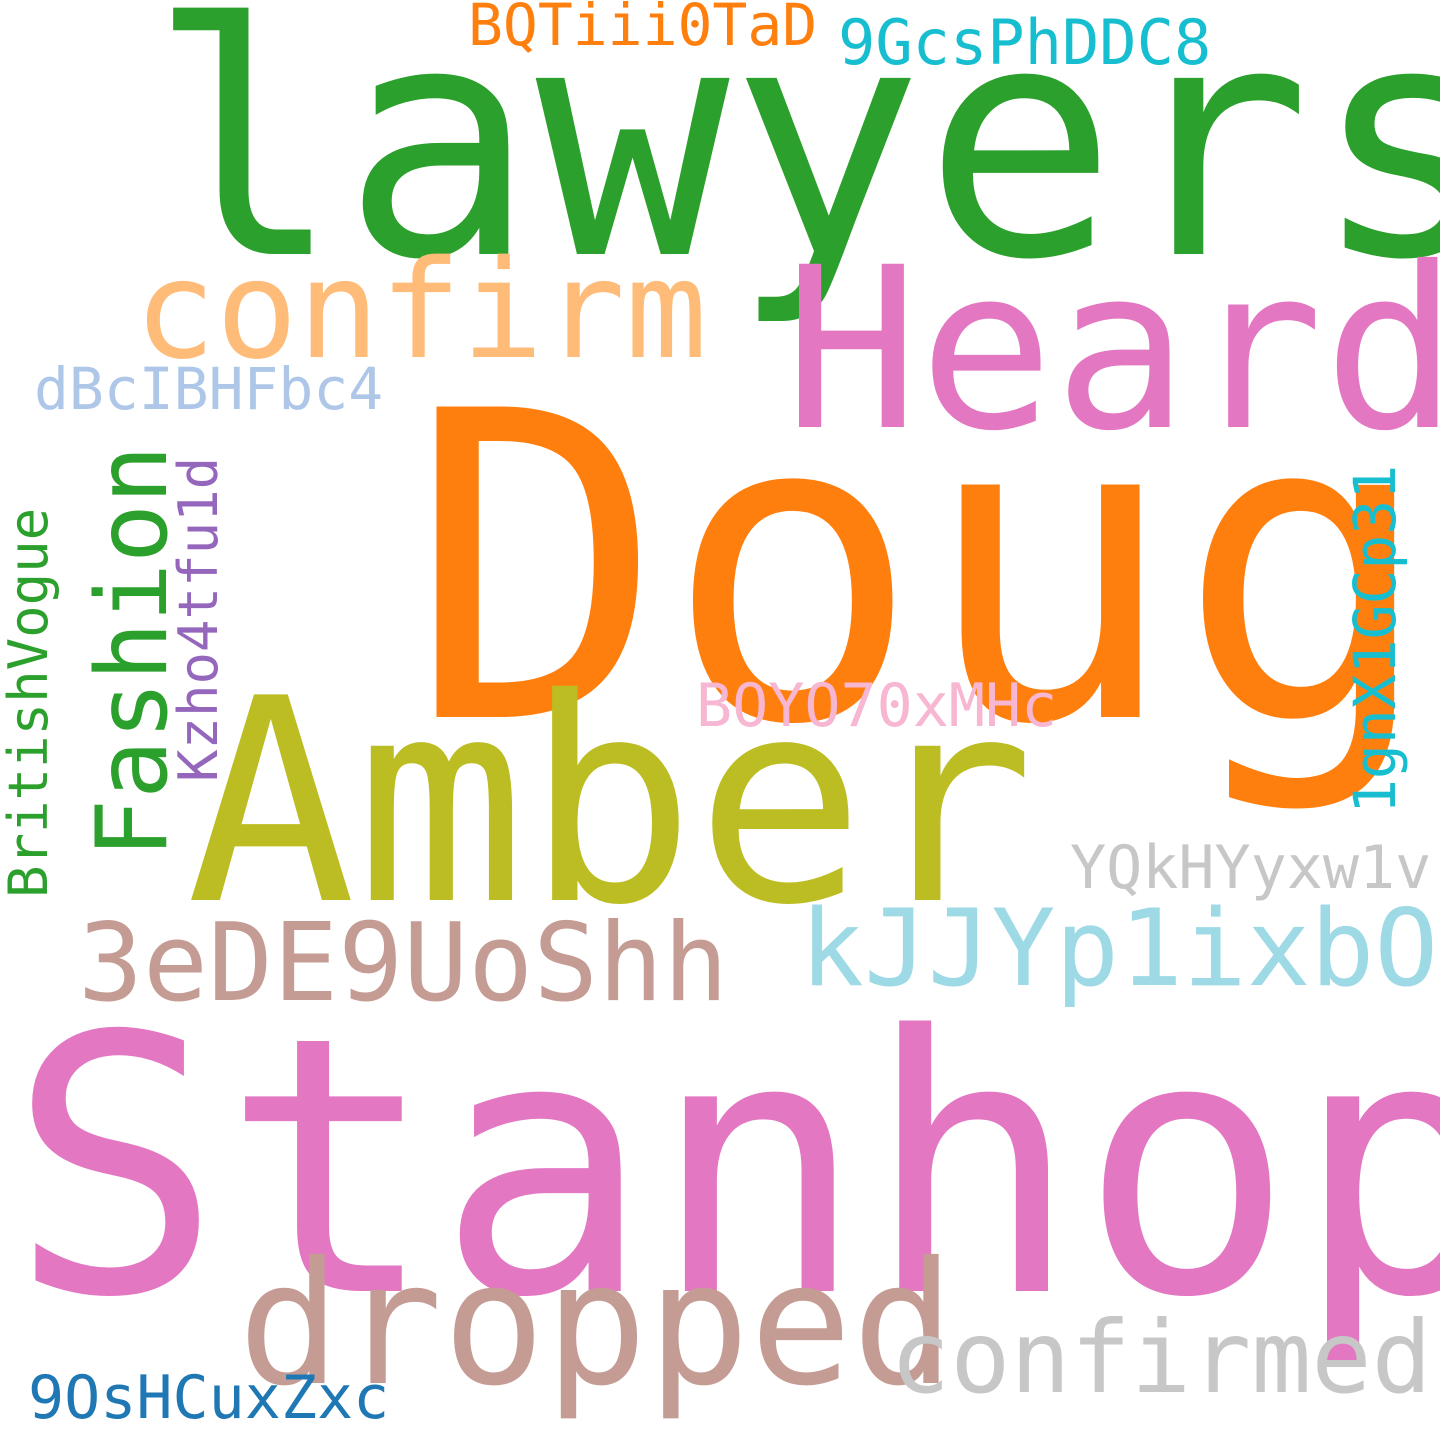  What do you see at coordinates (209, 1398) in the screenshot?
I see `word-9OsHCuxZxc: 9OsHCuxZxc` at bounding box center [209, 1398].